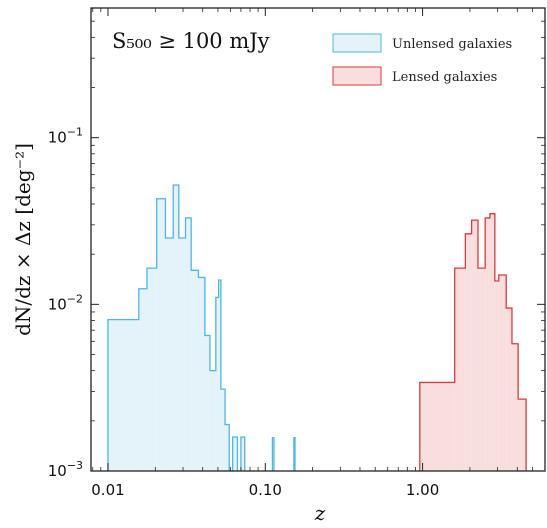  Describe the element at coordinates (23, 239) in the screenshot. I see `y-axis-label: dN/dz × Δz [deg⁻²]` at that location.